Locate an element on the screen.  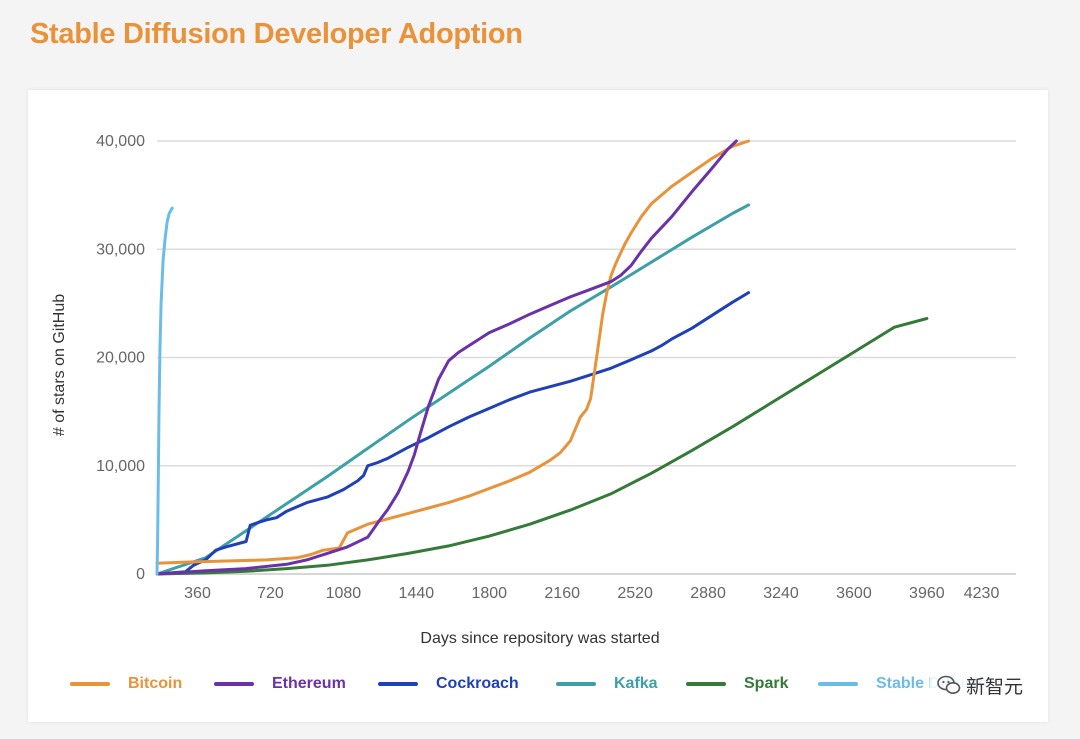
x-tick-label: 3600 is located at coordinates (854, 593).